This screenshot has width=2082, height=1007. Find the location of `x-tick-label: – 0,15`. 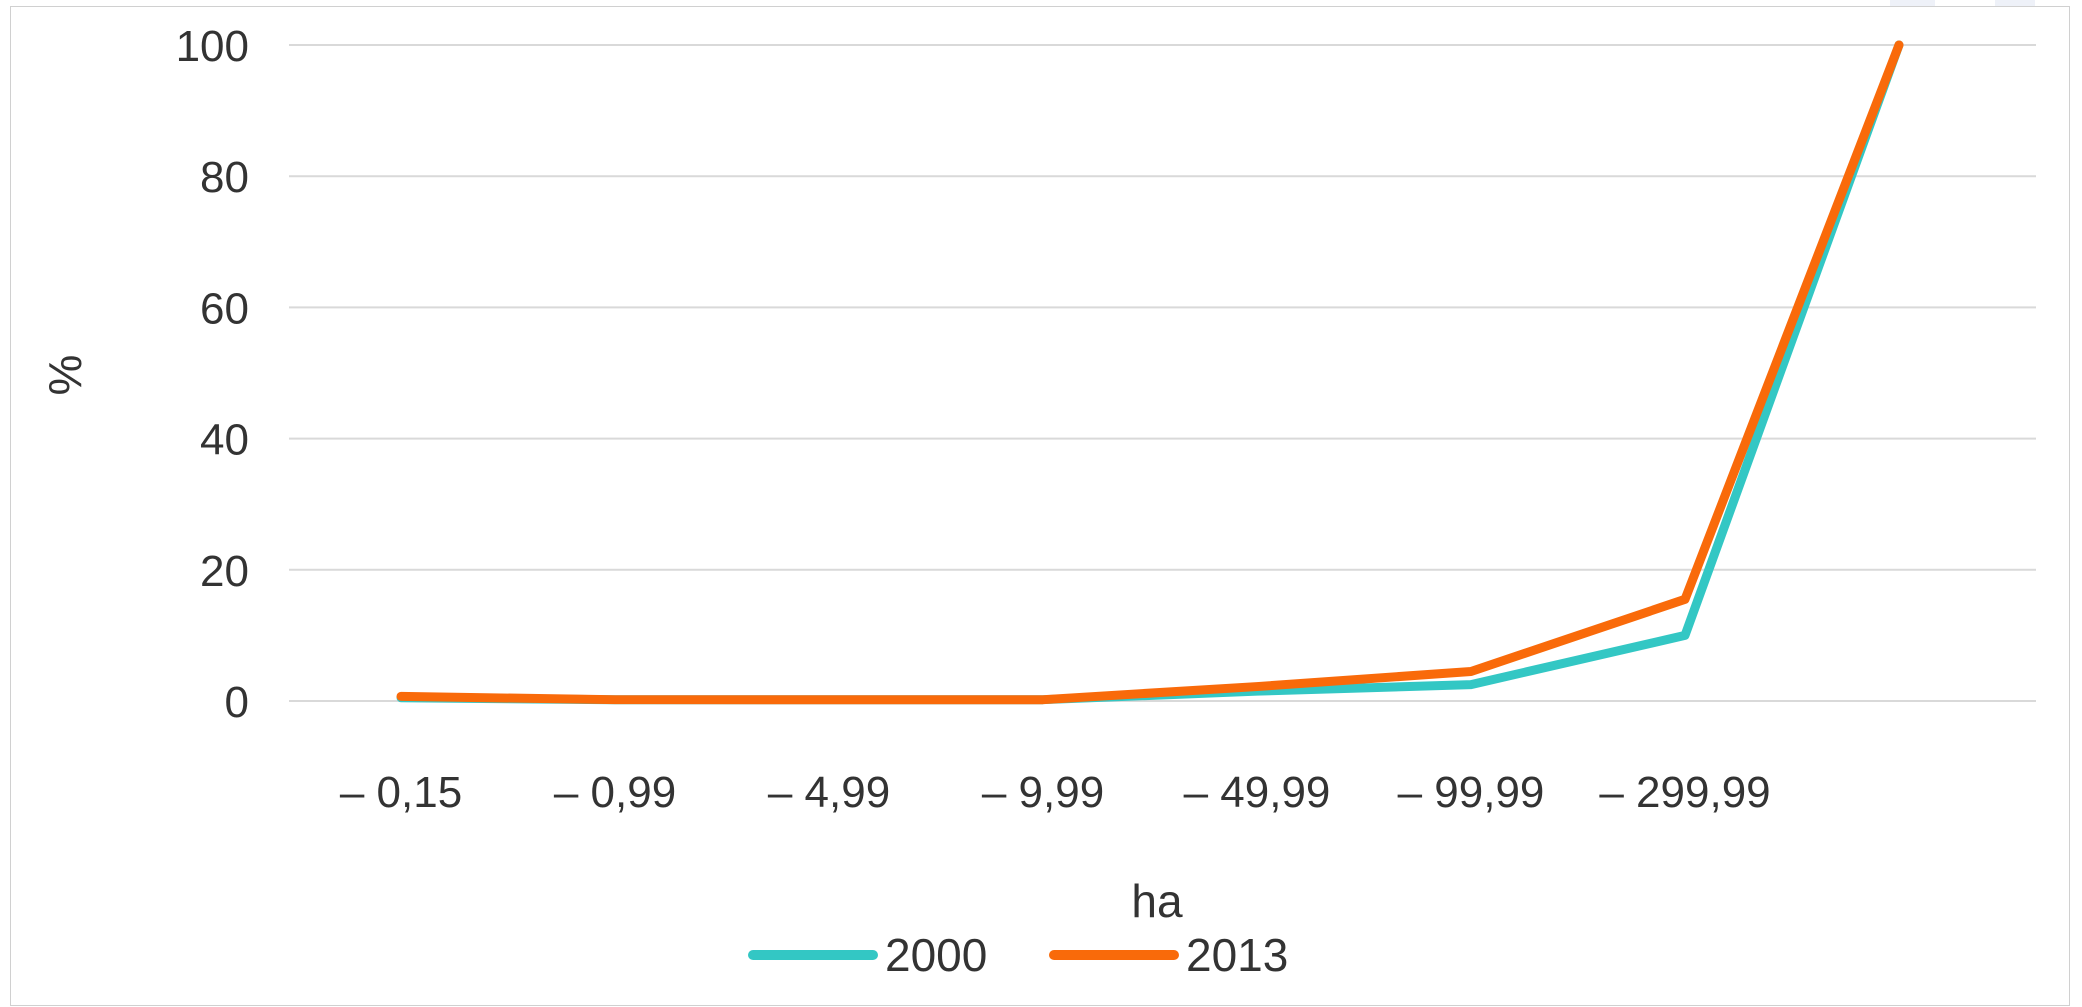

x-tick-label: – 0,15 is located at coordinates (401, 792).